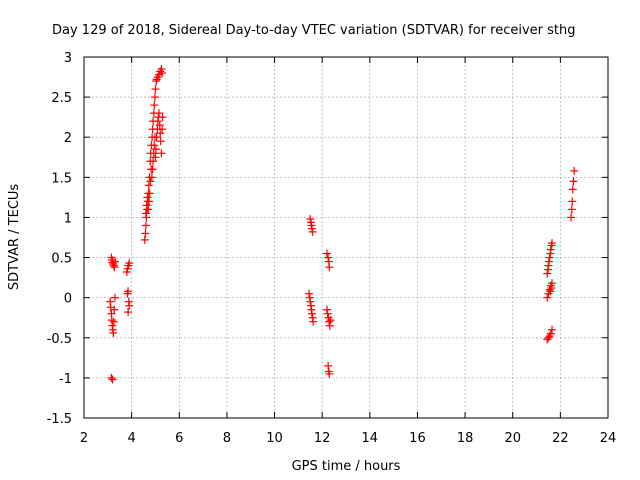 This screenshot has width=640, height=480. What do you see at coordinates (346, 466) in the screenshot?
I see `x-axis-label: GPS time / hours` at bounding box center [346, 466].